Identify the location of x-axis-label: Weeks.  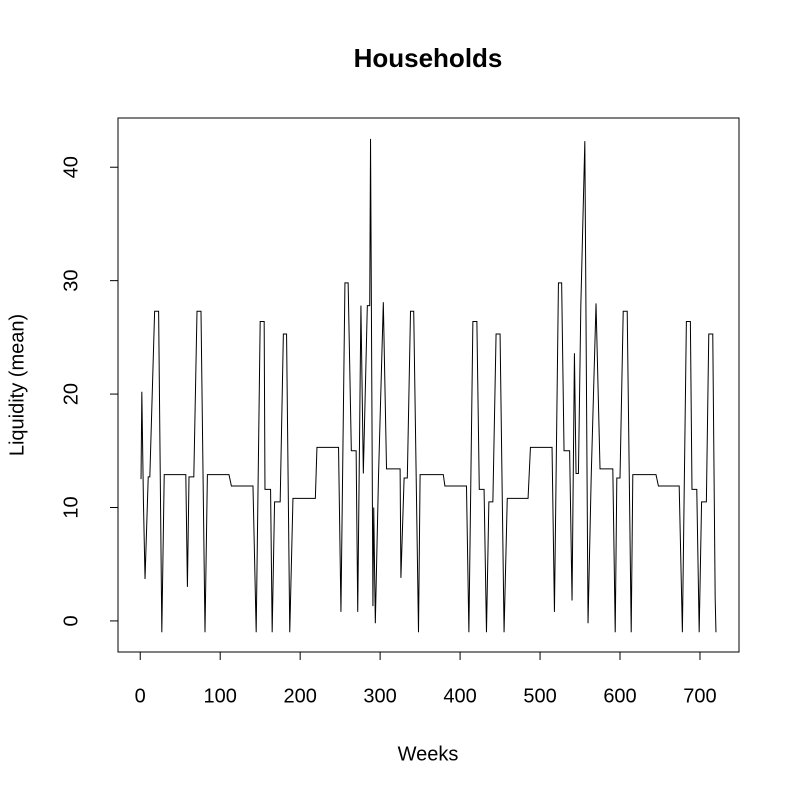
(428, 754).